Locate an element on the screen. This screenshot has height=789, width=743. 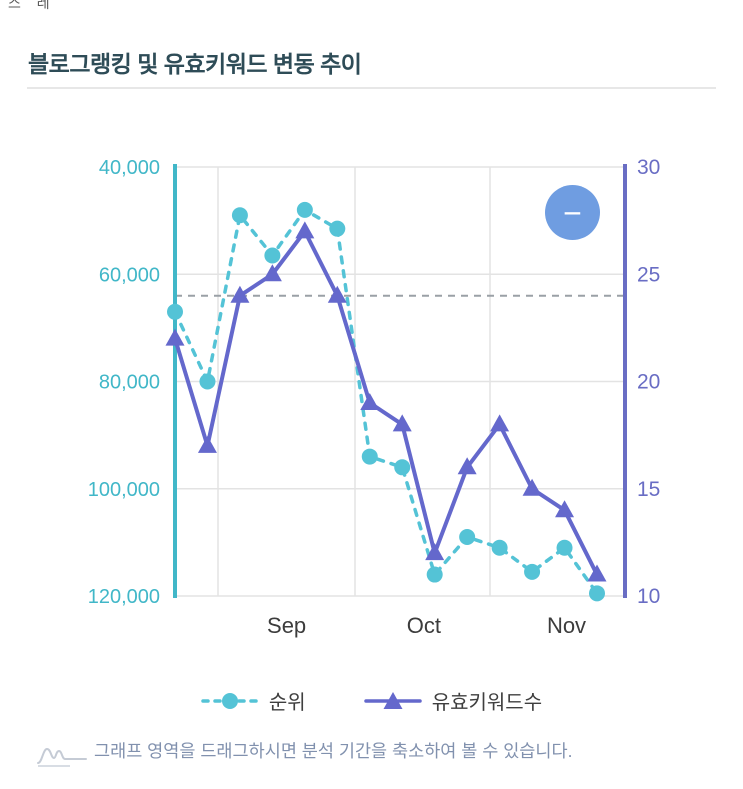
zoom-out-button: − is located at coordinates (572, 212).